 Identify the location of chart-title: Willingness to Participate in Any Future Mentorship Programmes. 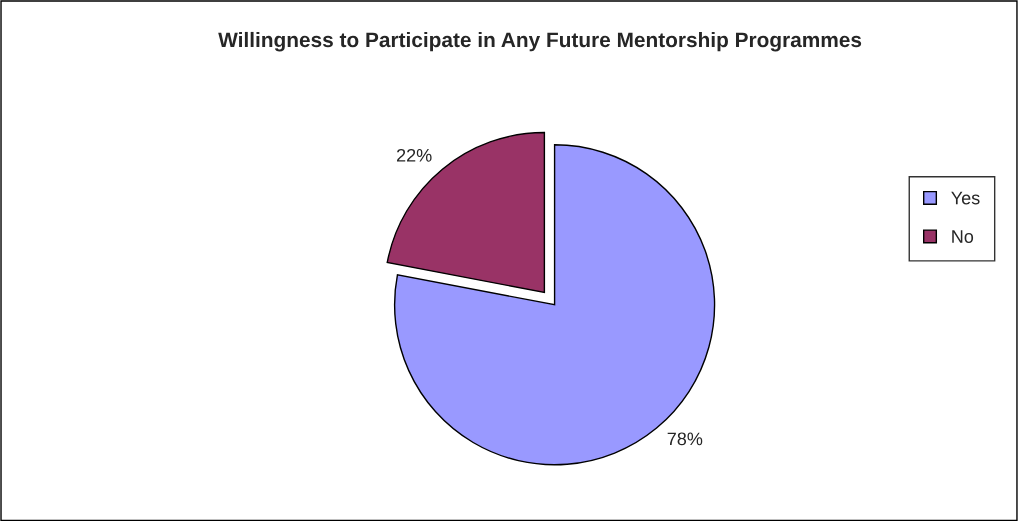
(540, 41).